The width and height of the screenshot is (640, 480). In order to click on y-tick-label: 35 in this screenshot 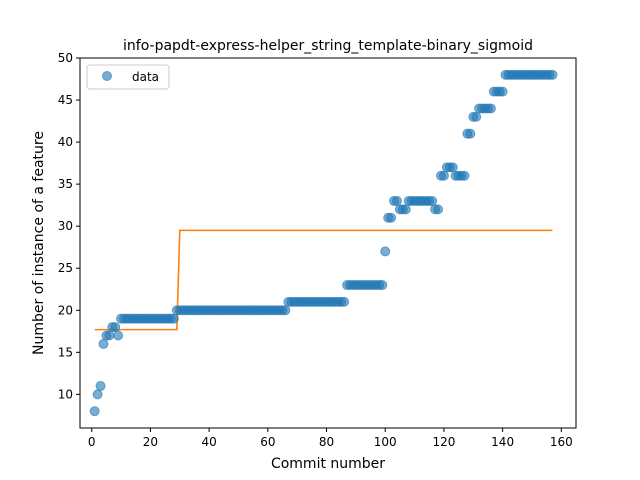, I will do `click(65, 184)`.